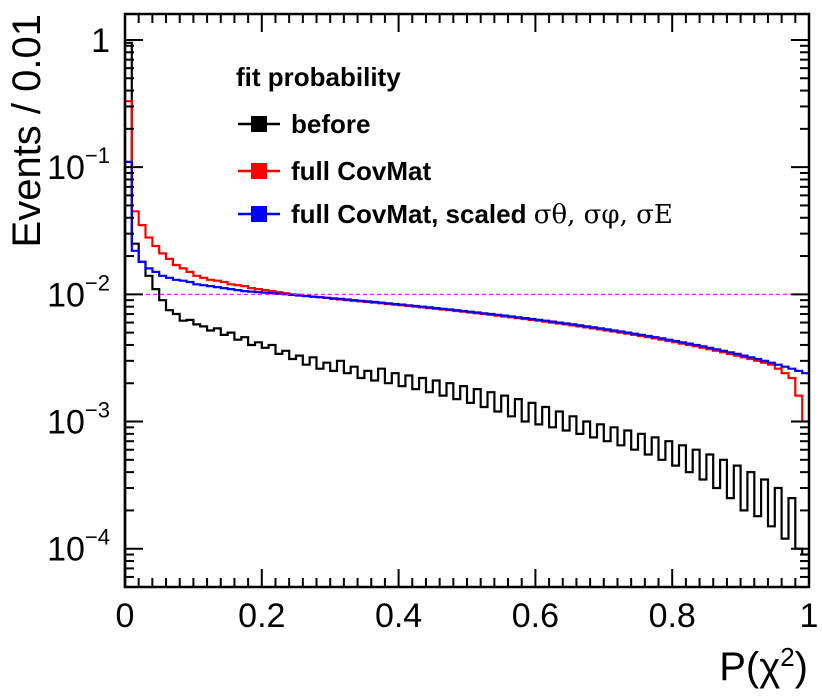 The image size is (822, 700). What do you see at coordinates (787, 657) in the screenshot?
I see `x-axis-title-superscript: 2` at bounding box center [787, 657].